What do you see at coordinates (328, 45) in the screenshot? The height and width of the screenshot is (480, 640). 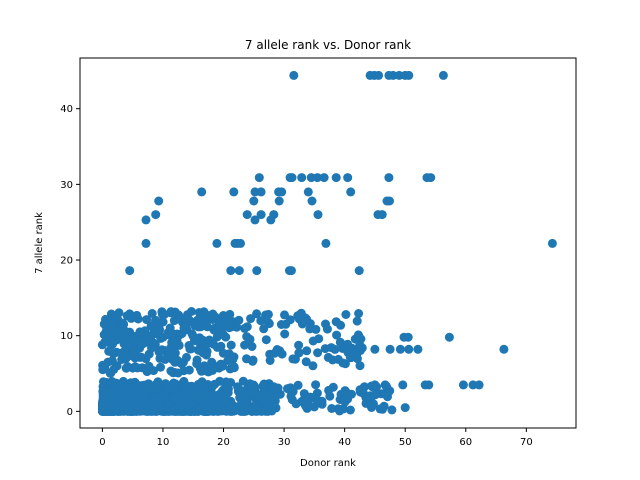 I see `chart-title: 7 allele rank vs. Donor rank` at bounding box center [328, 45].